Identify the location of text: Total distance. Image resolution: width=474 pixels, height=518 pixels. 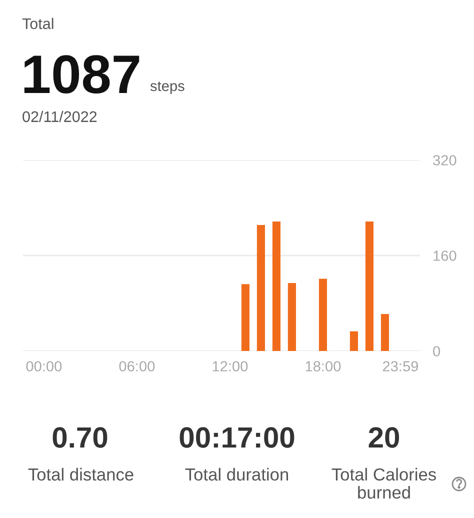
(81, 474).